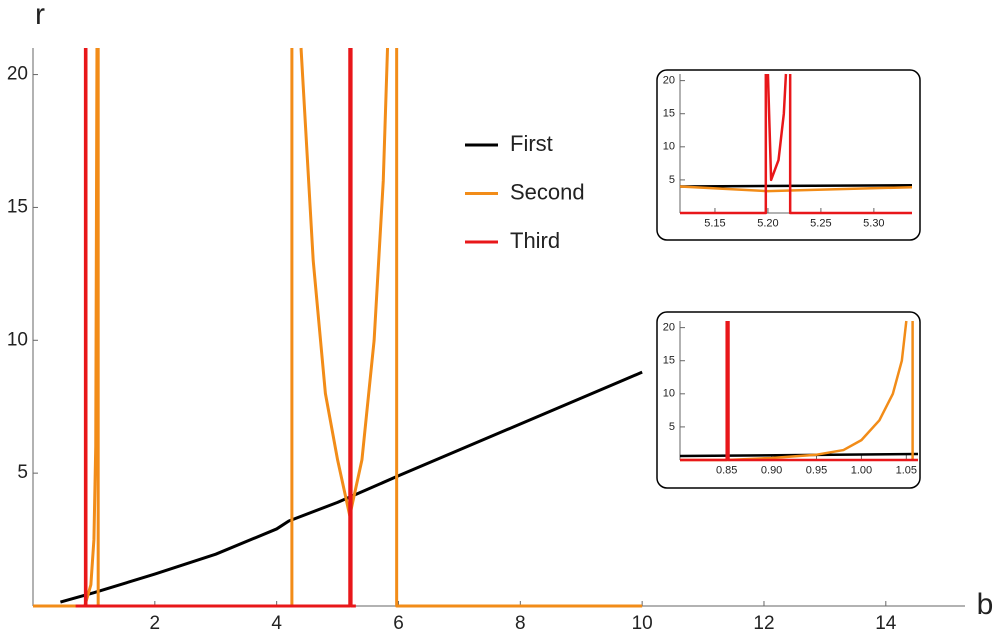 This screenshot has width=997, height=643. What do you see at coordinates (155, 623) in the screenshot?
I see `x-tick-label: 2` at bounding box center [155, 623].